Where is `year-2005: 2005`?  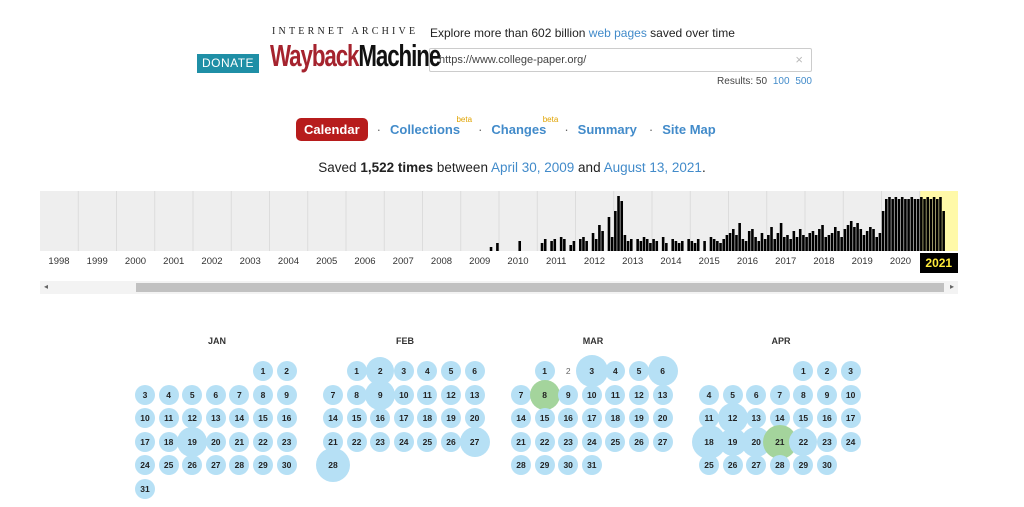 year-2005: 2005 is located at coordinates (327, 261).